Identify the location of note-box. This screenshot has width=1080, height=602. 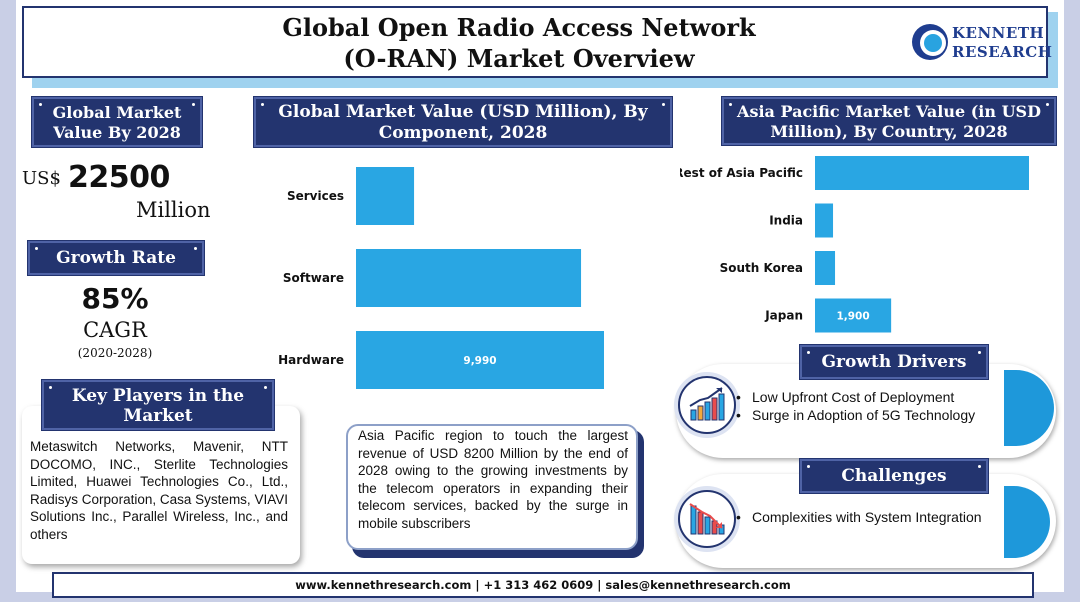
(492, 487).